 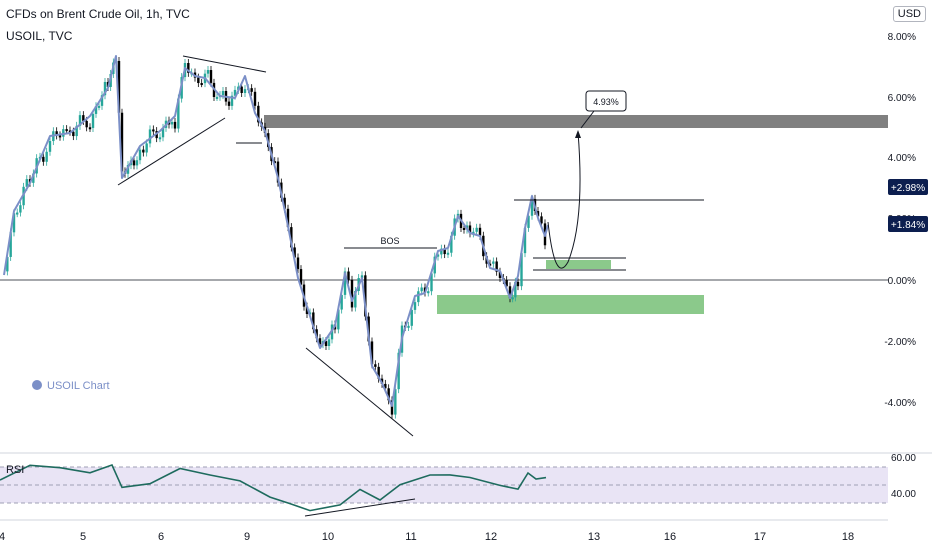 I want to click on callout-pointer, so click(x=587, y=119).